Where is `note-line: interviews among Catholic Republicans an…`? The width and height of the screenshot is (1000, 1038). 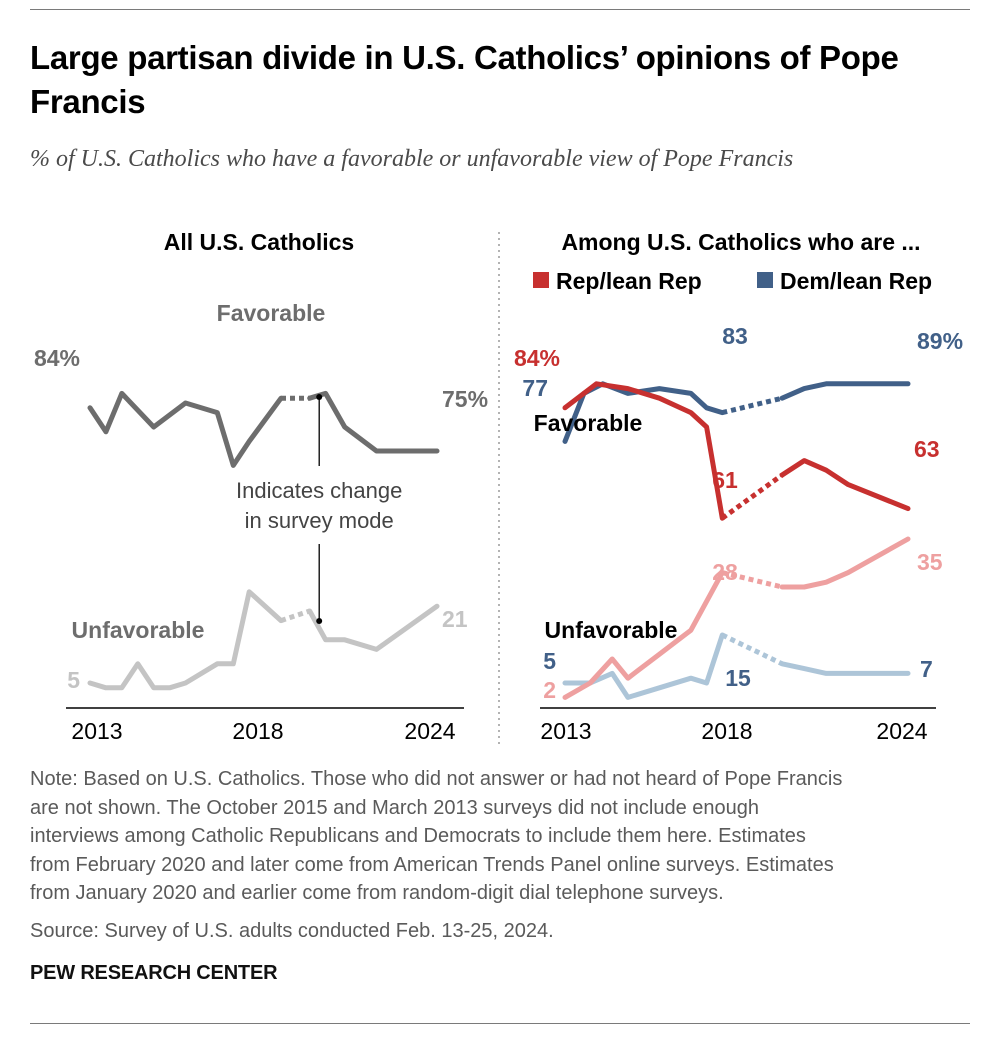 note-line: interviews among Catholic Republicans an… is located at coordinates (418, 836).